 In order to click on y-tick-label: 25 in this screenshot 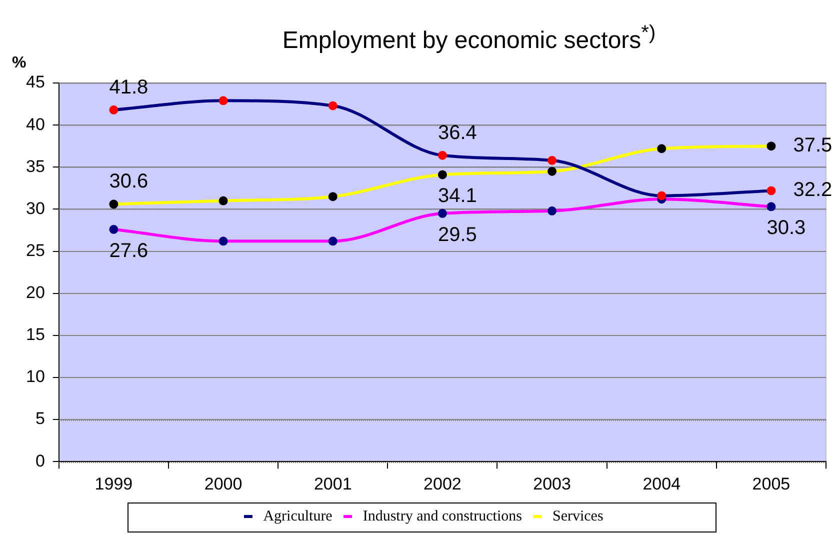, I will do `click(35, 250)`.